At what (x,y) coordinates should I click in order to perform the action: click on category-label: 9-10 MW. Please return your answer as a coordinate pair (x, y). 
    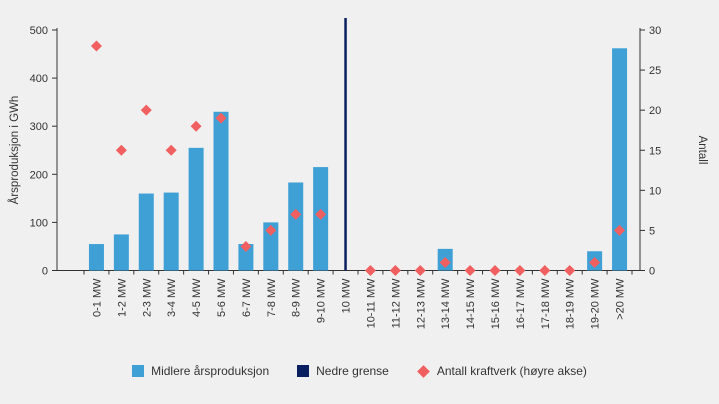
    Looking at the image, I should click on (322, 300).